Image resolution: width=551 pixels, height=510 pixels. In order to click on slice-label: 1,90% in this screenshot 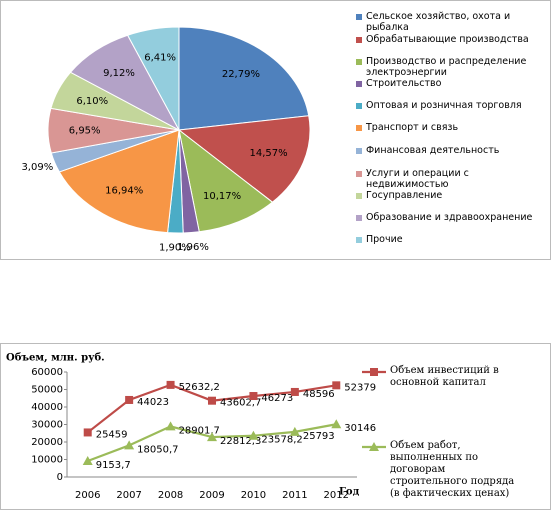, I will do `click(175, 247)`.